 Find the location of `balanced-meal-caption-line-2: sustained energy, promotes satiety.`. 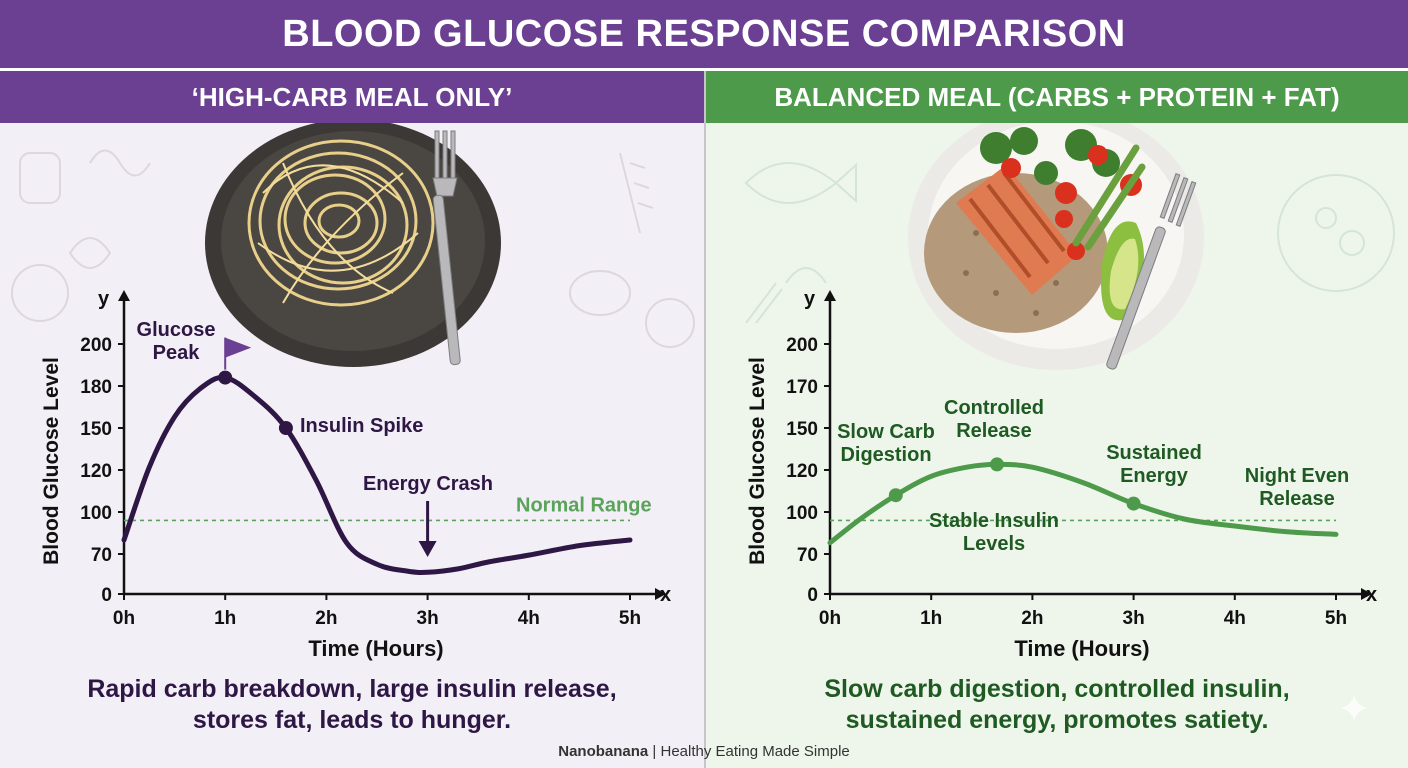

balanced-meal-caption-line-2: sustained energy, promotes satiety. is located at coordinates (1057, 720).